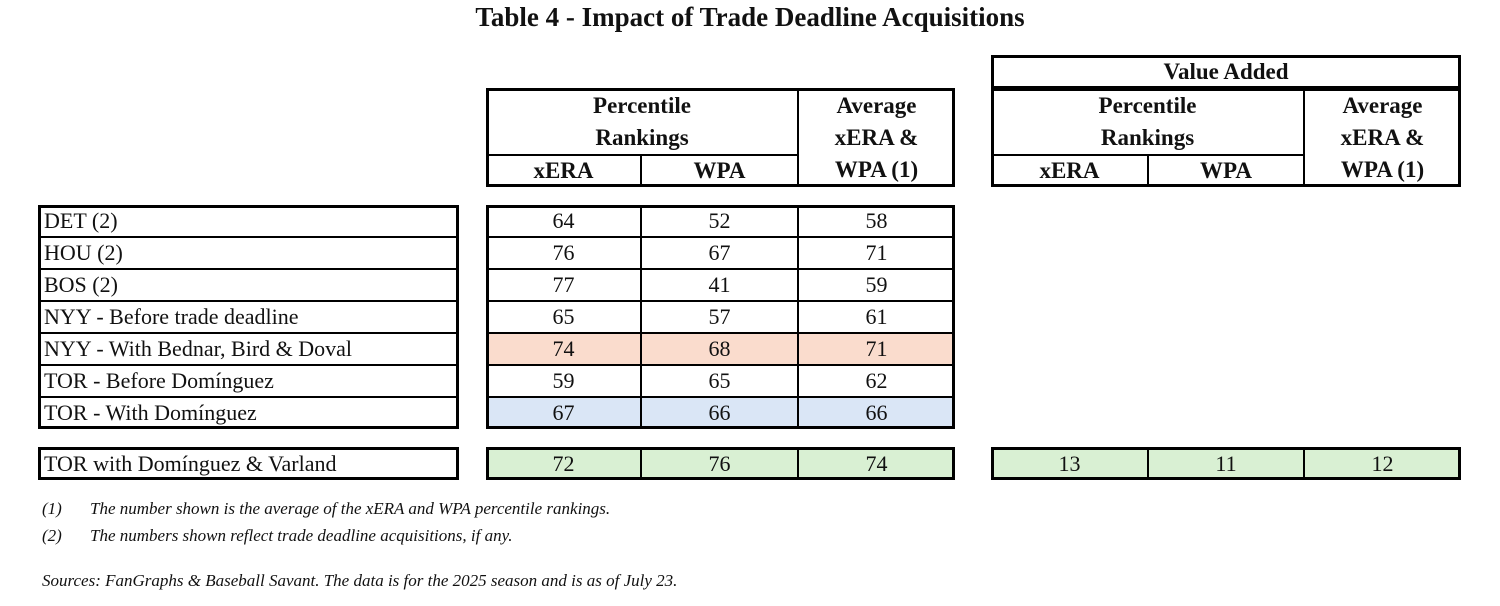  What do you see at coordinates (719, 349) in the screenshot?
I see `value-cell: 68` at bounding box center [719, 349].